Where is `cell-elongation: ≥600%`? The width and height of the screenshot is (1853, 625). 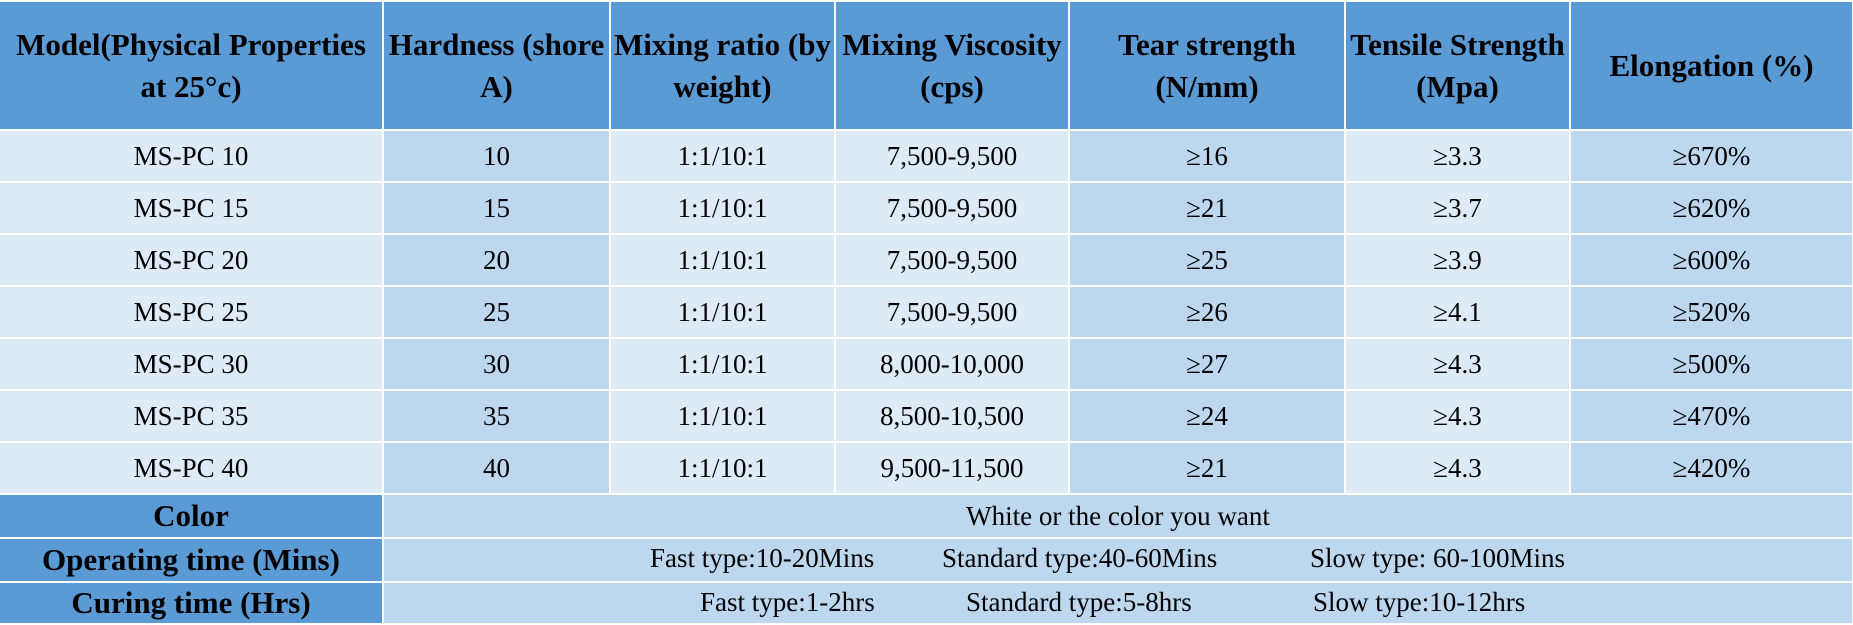
cell-elongation: ≥600% is located at coordinates (1711, 260).